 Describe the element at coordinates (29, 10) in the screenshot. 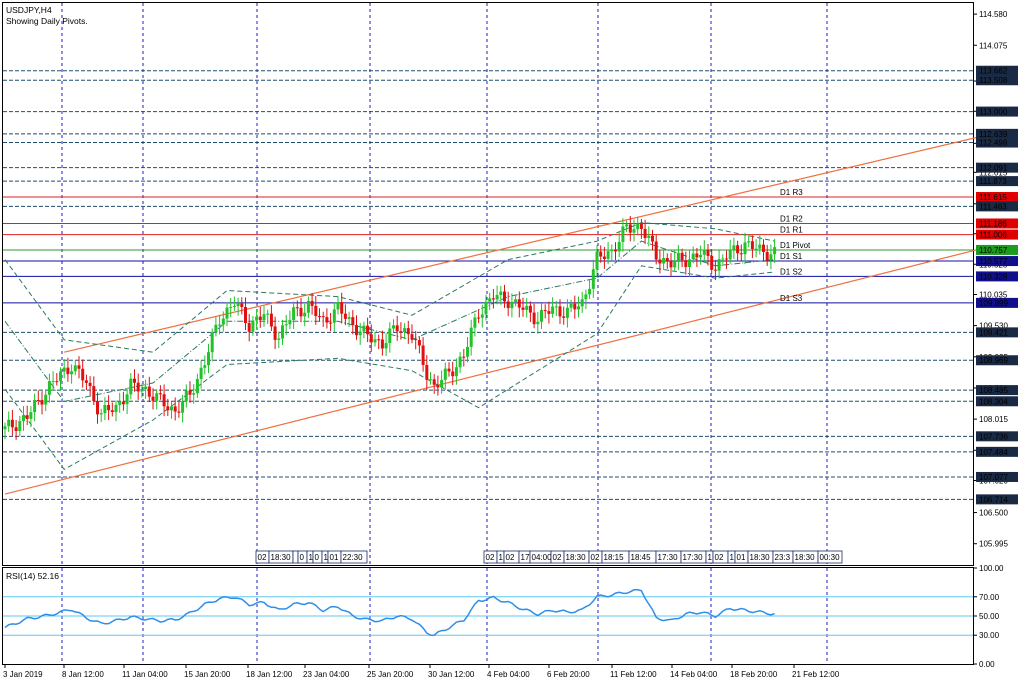

I see `chart-title: USDJPY,H4` at that location.